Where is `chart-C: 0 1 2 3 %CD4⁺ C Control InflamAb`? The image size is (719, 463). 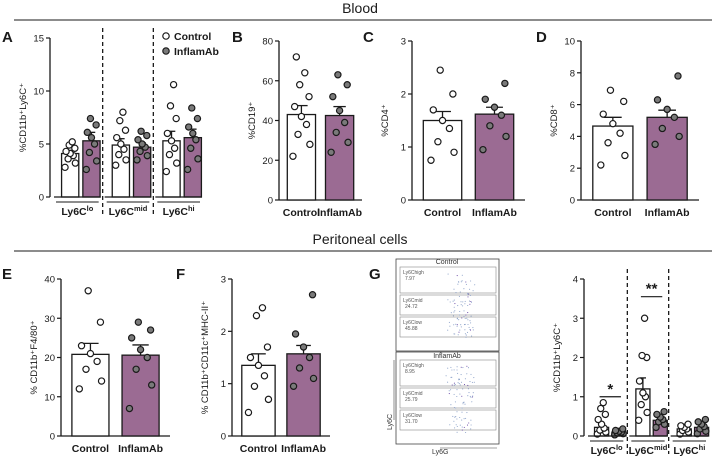
chart-C: 0 1 2 3 %CD4⁺ C Control InflamAb is located at coordinates (444, 124).